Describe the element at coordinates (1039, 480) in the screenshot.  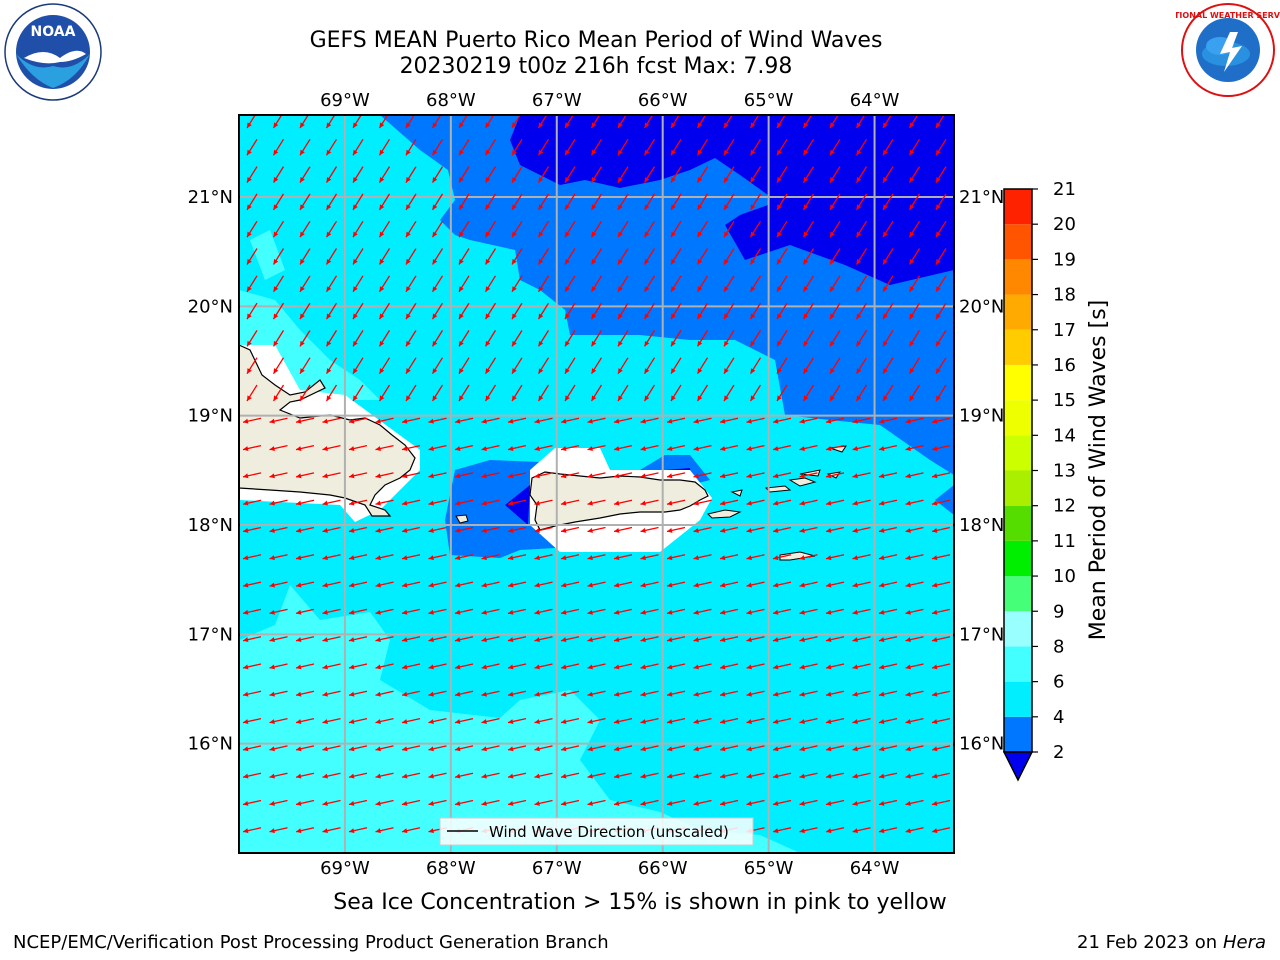
I see `colorbar: 2 4 6 8 9 10 11 12 13 14 15 16 17 18 19 20 21` at that location.